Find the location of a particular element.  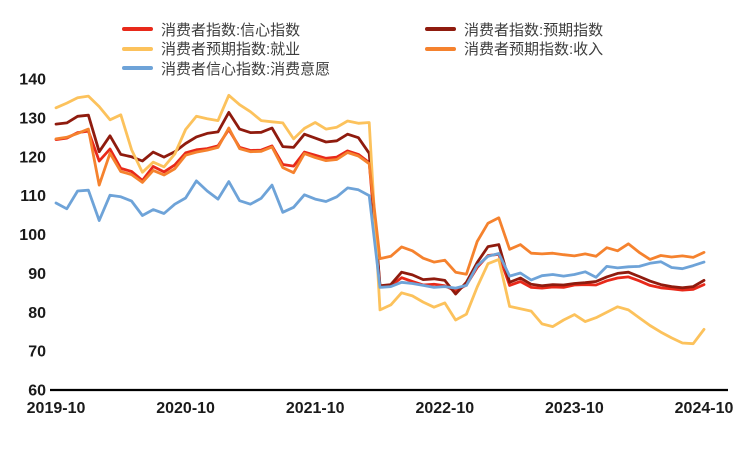

y-tick-label: 140 is located at coordinates (32, 80).